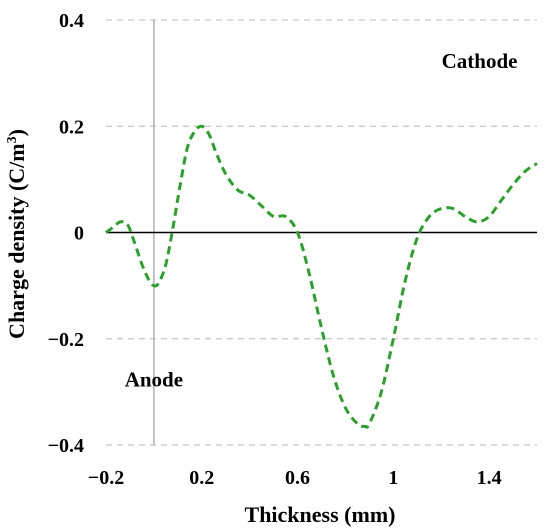 The height and width of the screenshot is (532, 550). I want to click on y-axis-title: Charge density (C/m3), so click(16, 234).